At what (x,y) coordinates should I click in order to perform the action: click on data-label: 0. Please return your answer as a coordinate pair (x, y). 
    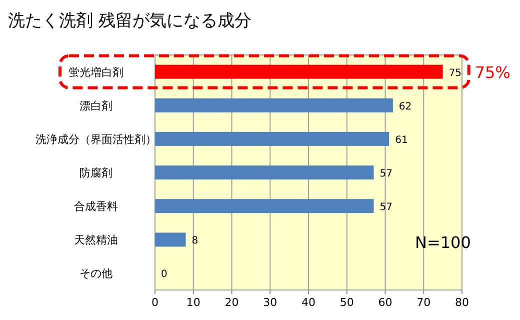
    Looking at the image, I should click on (164, 274).